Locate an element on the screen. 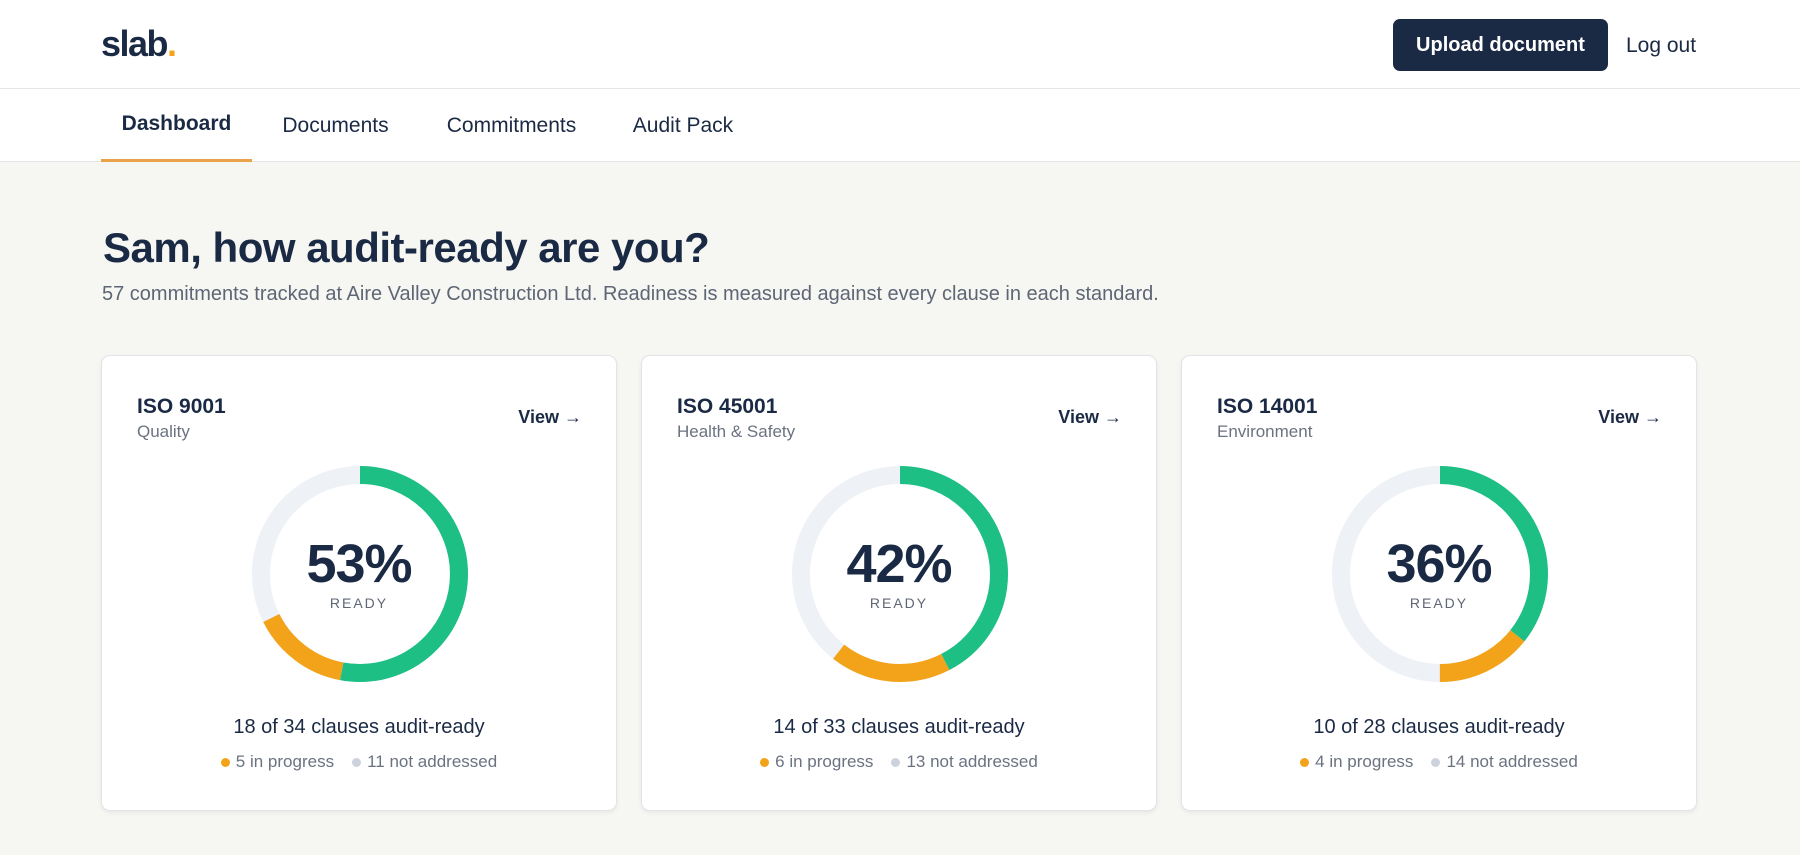 The width and height of the screenshot is (1800, 855). legend-in-progress: 4 in progress is located at coordinates (1356, 762).